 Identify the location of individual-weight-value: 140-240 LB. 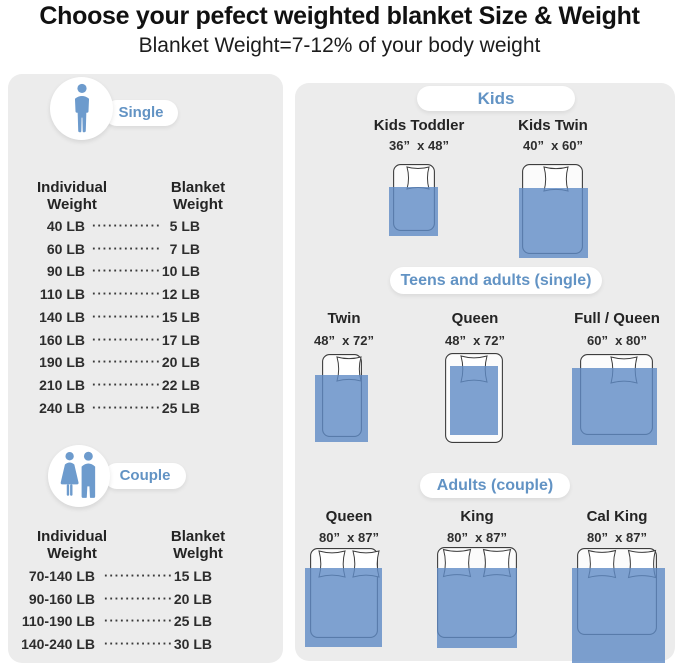
(58, 644).